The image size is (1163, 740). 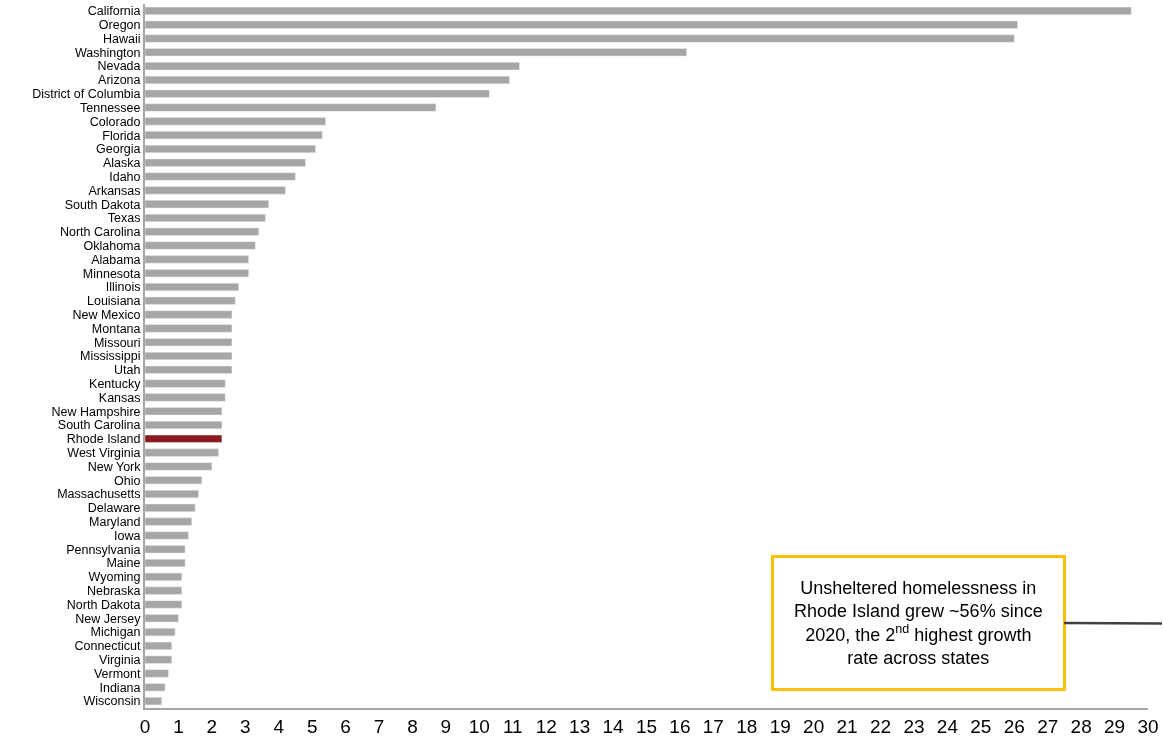 What do you see at coordinates (120, 687) in the screenshot?
I see `y-tick-label: Indiana` at bounding box center [120, 687].